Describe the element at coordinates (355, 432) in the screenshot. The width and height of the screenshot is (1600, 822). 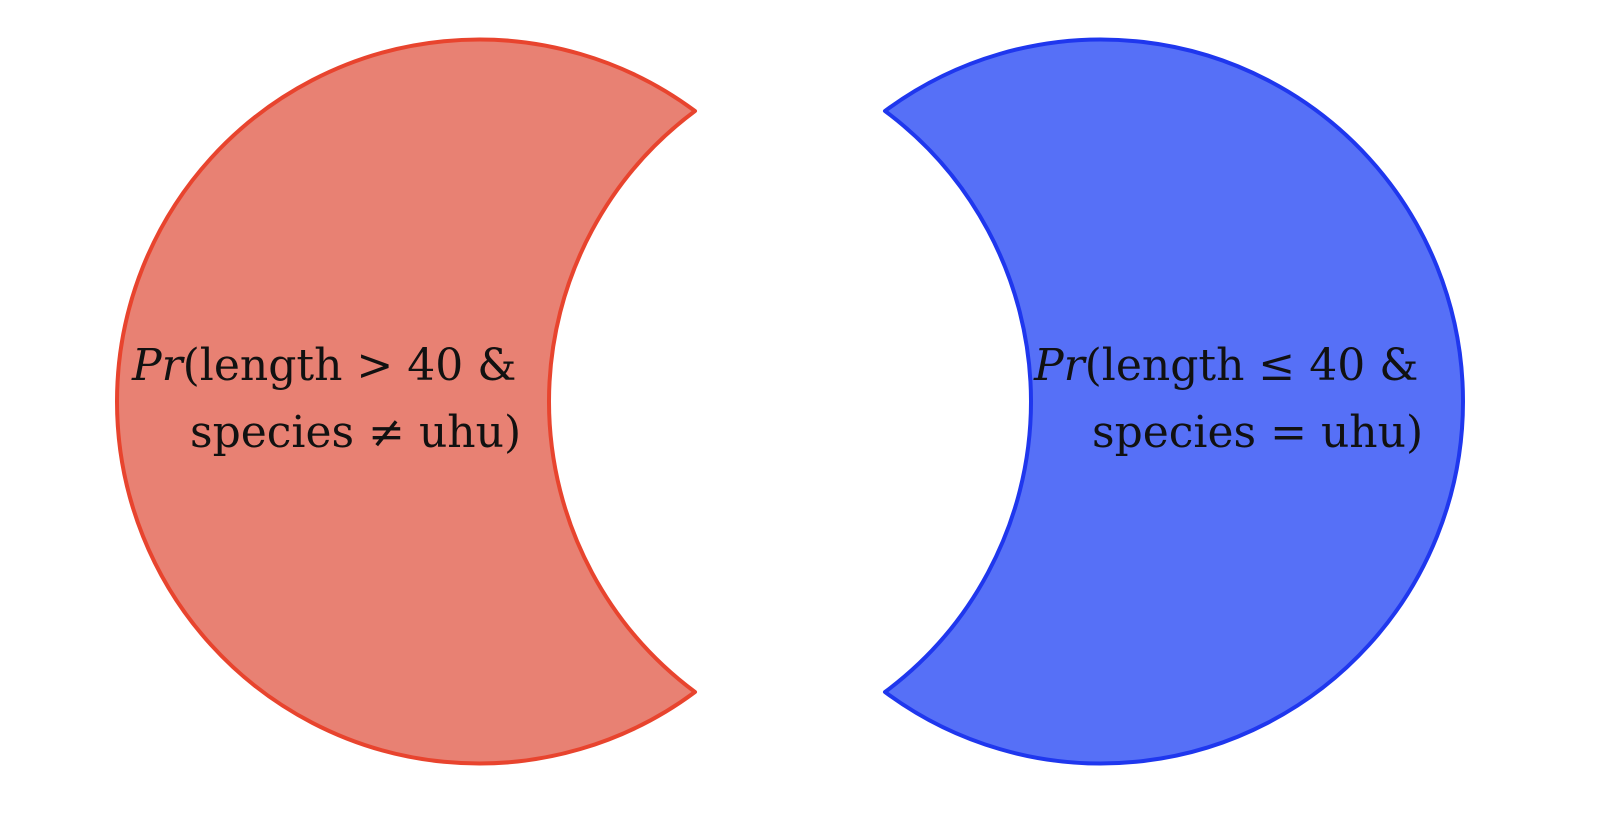
I see `left-region-label-line2: species ≠ uhu)` at that location.